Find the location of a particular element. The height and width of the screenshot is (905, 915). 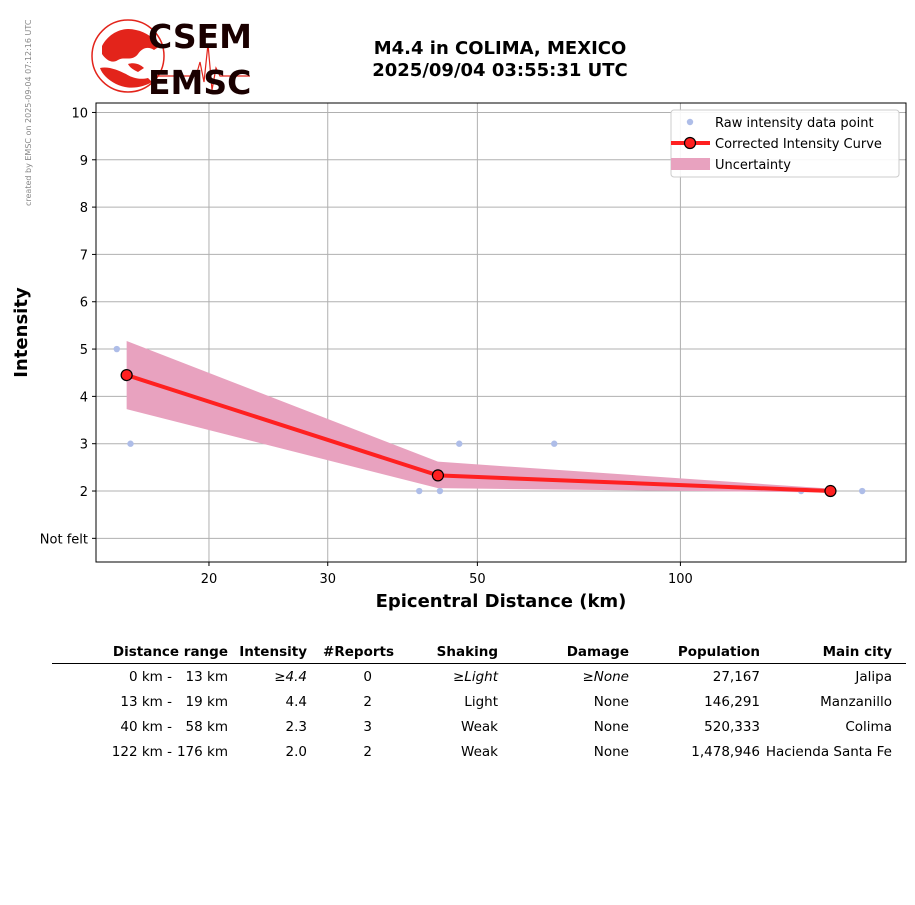

table-cell-city: Hacienda Santa Fe is located at coordinates (828, 752).